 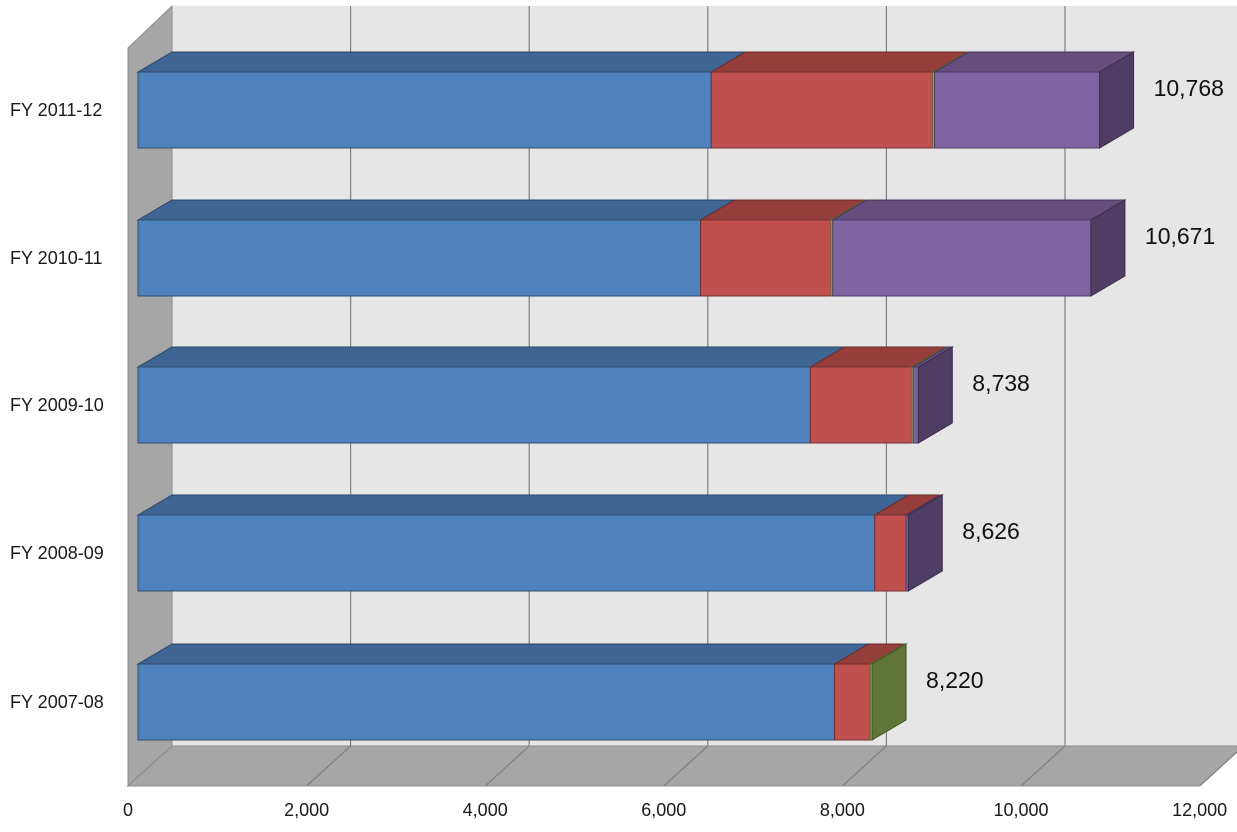 I want to click on x-tick-label: 6,000, so click(x=663, y=810).